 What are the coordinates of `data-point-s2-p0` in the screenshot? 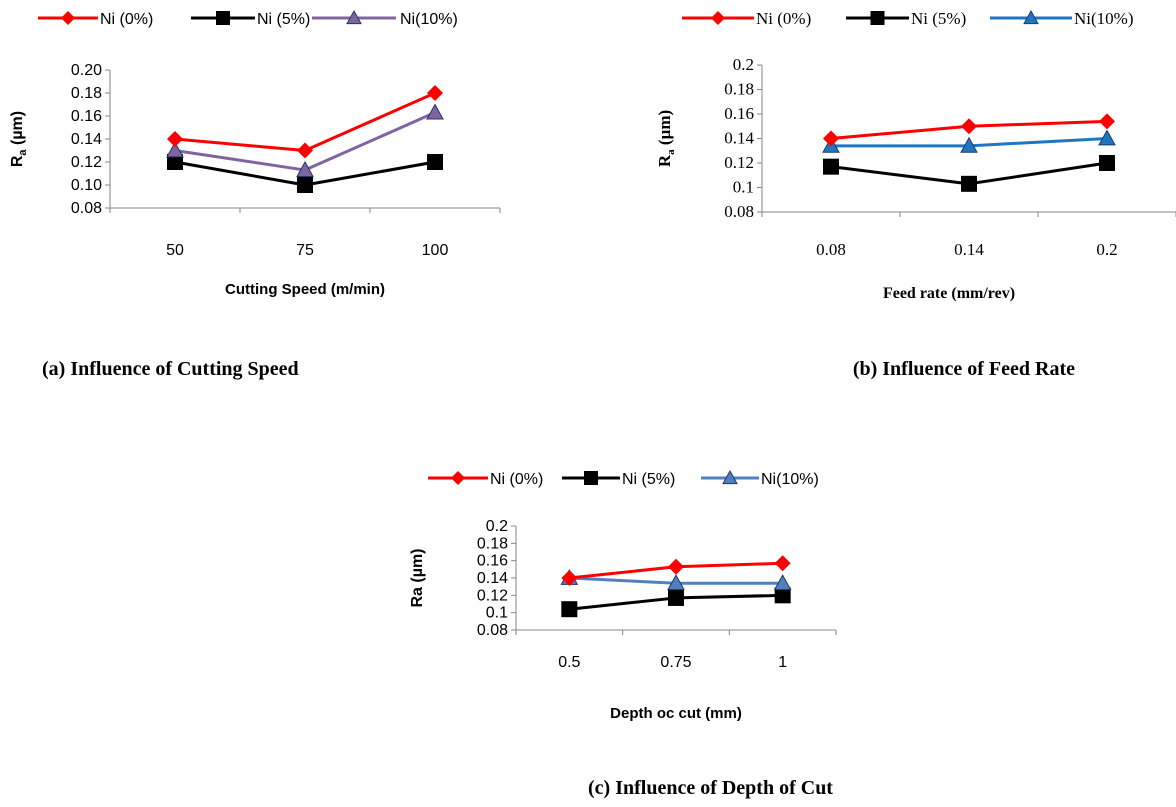 It's located at (175, 149).